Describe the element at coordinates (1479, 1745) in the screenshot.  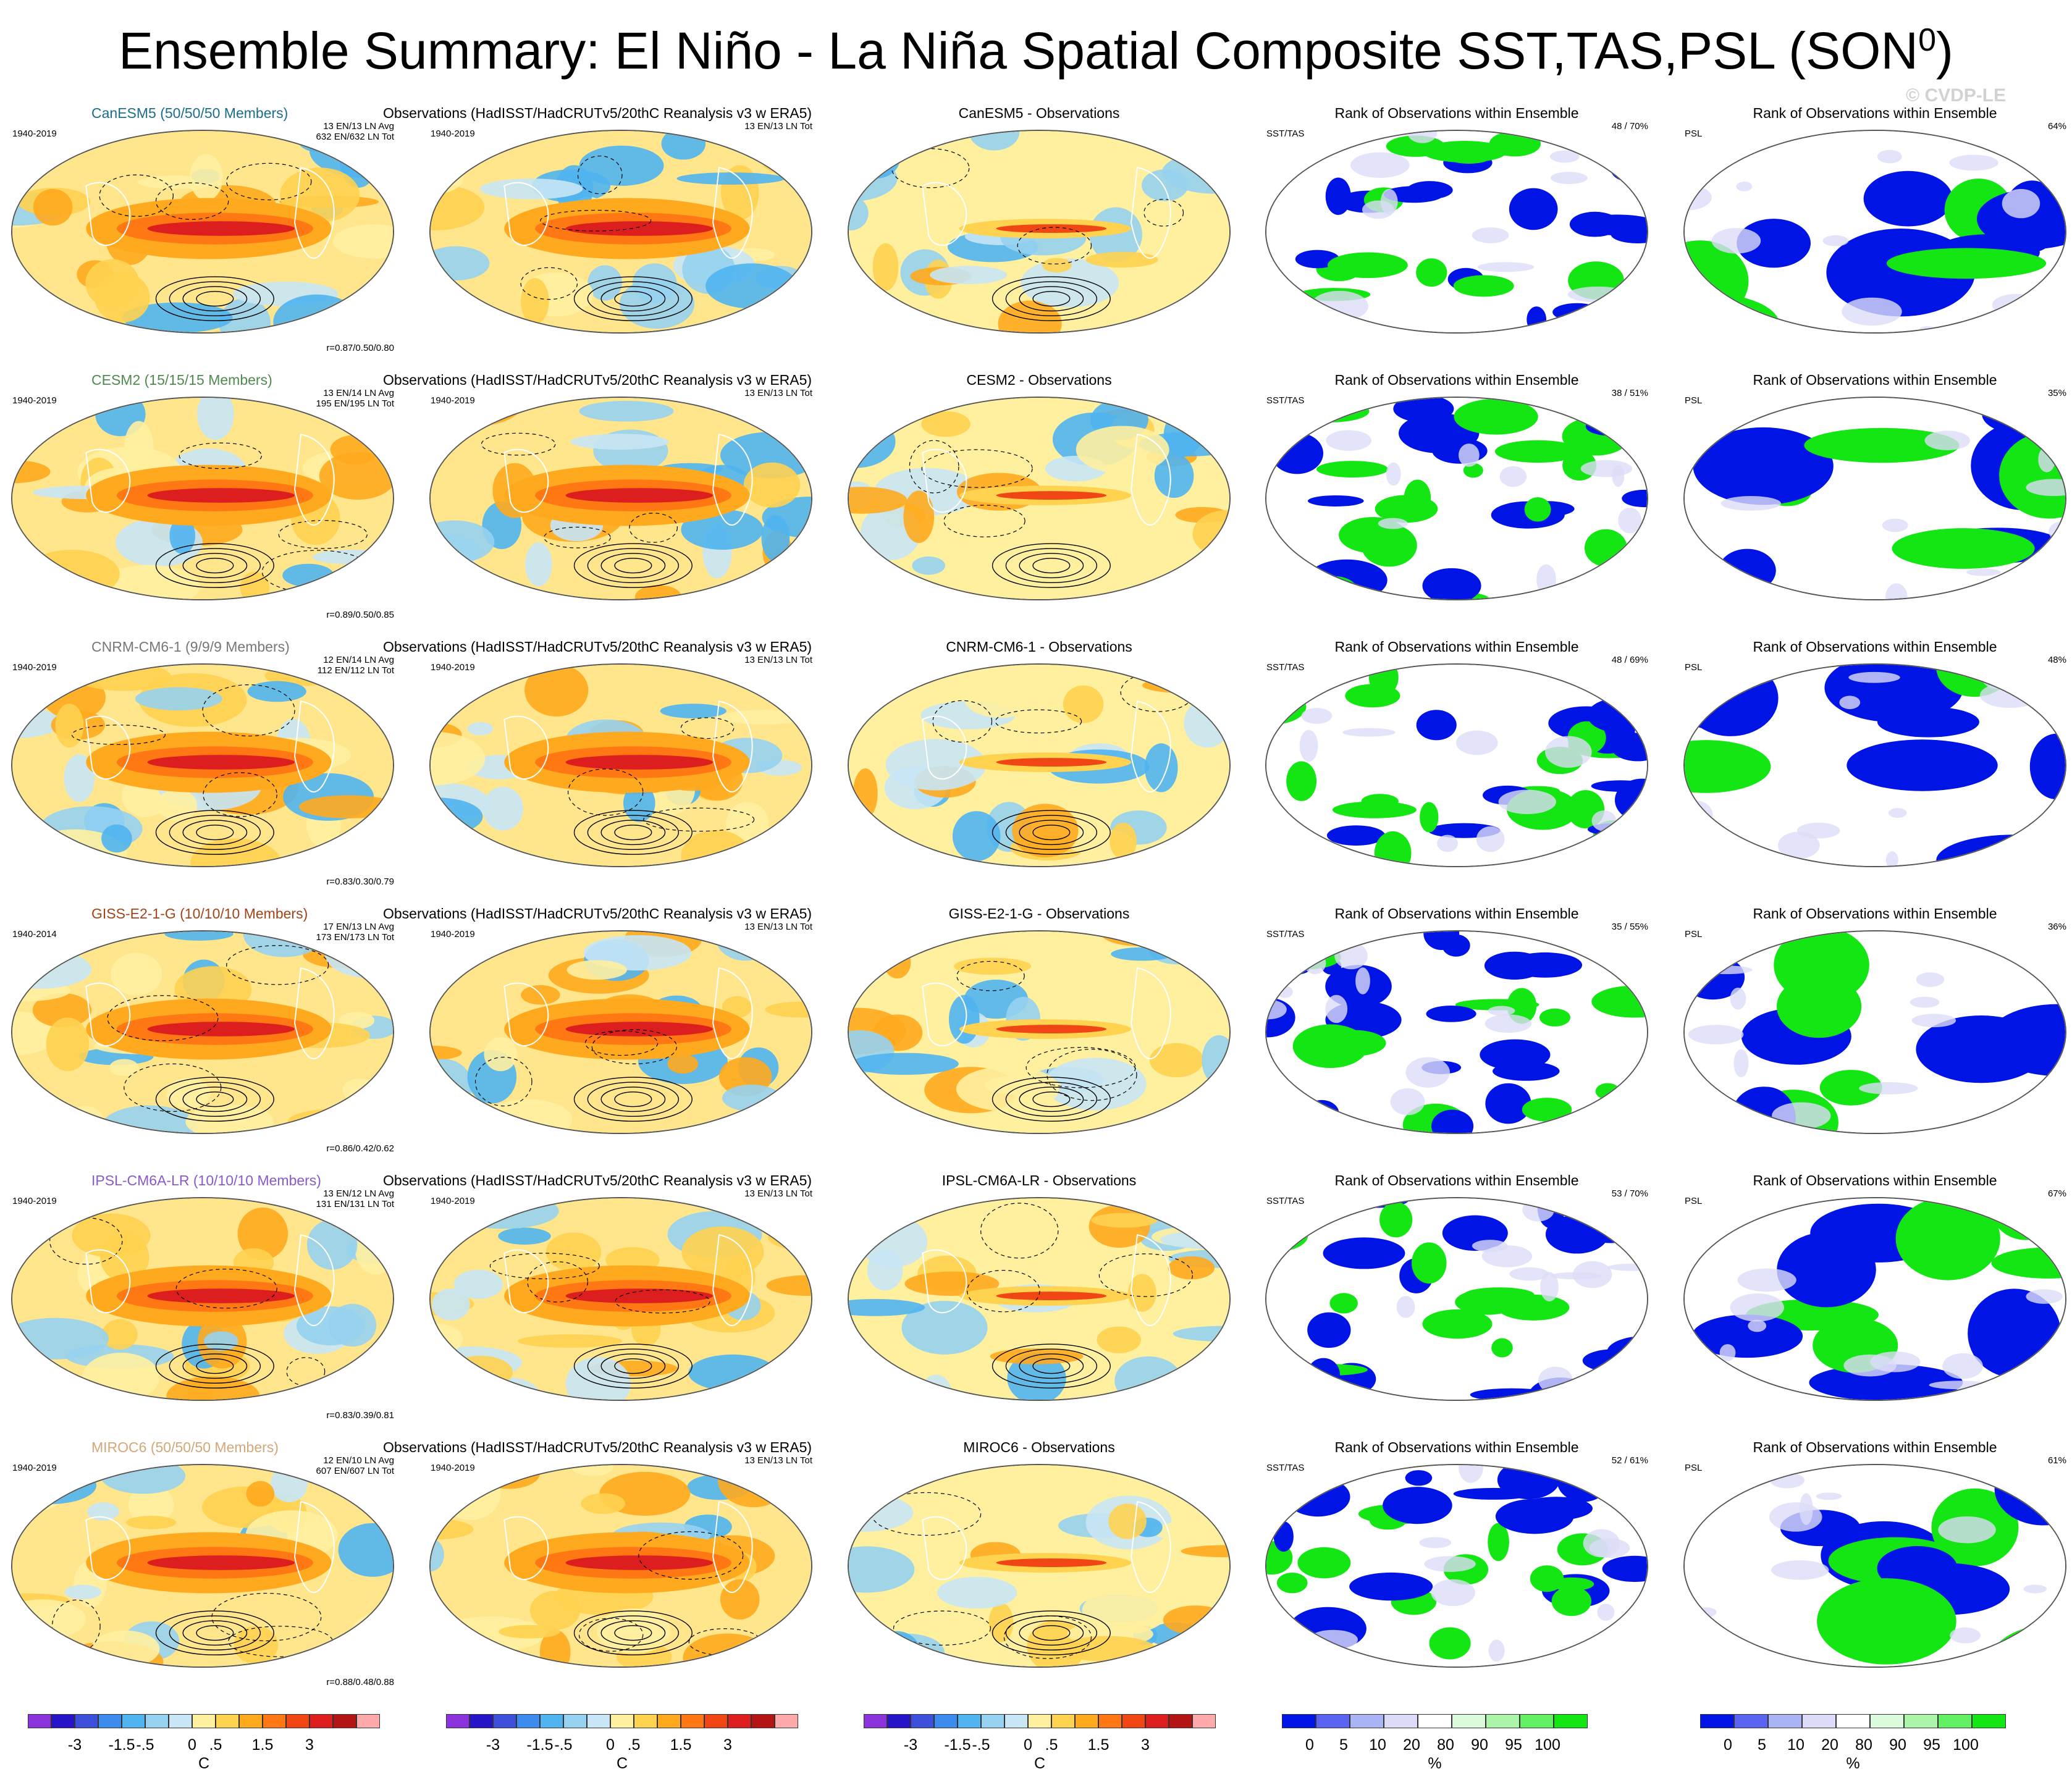
I see `colorbar-tick-label: 90` at that location.